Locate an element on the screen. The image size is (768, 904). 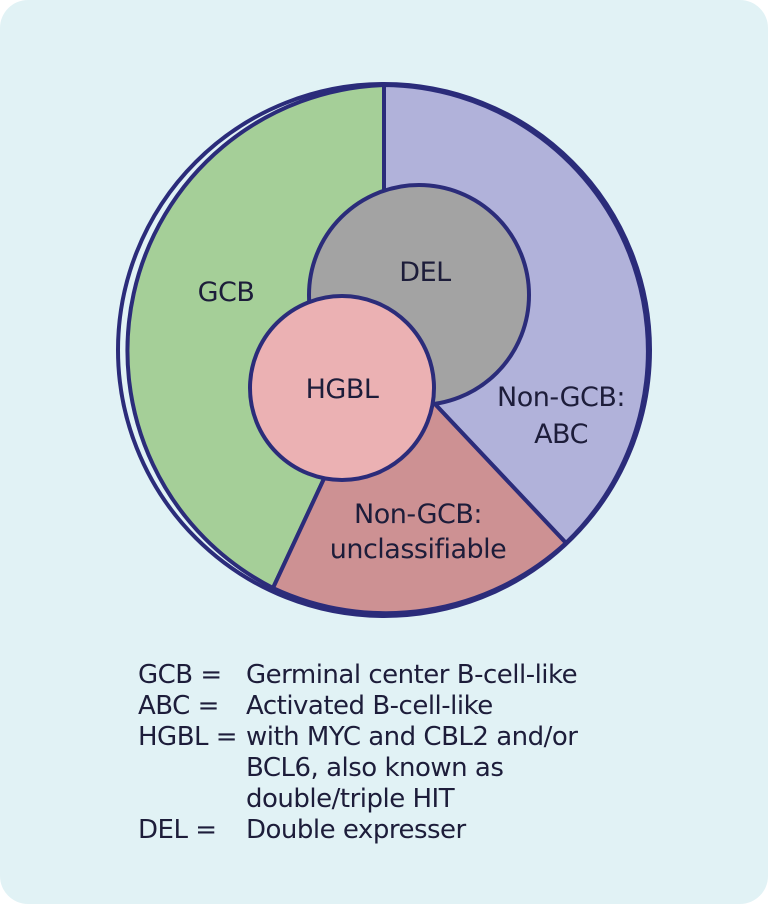
legend-term: DEL = is located at coordinates (177, 830).